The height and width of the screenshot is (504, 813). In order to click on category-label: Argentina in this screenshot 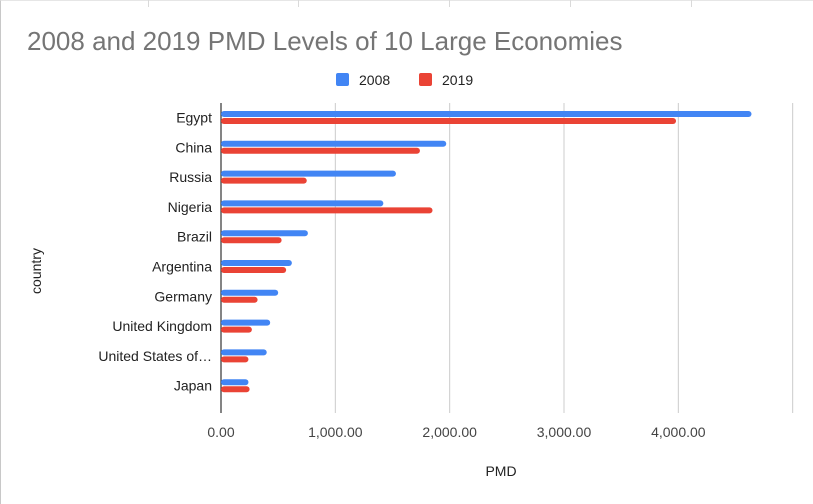, I will do `click(182, 267)`.